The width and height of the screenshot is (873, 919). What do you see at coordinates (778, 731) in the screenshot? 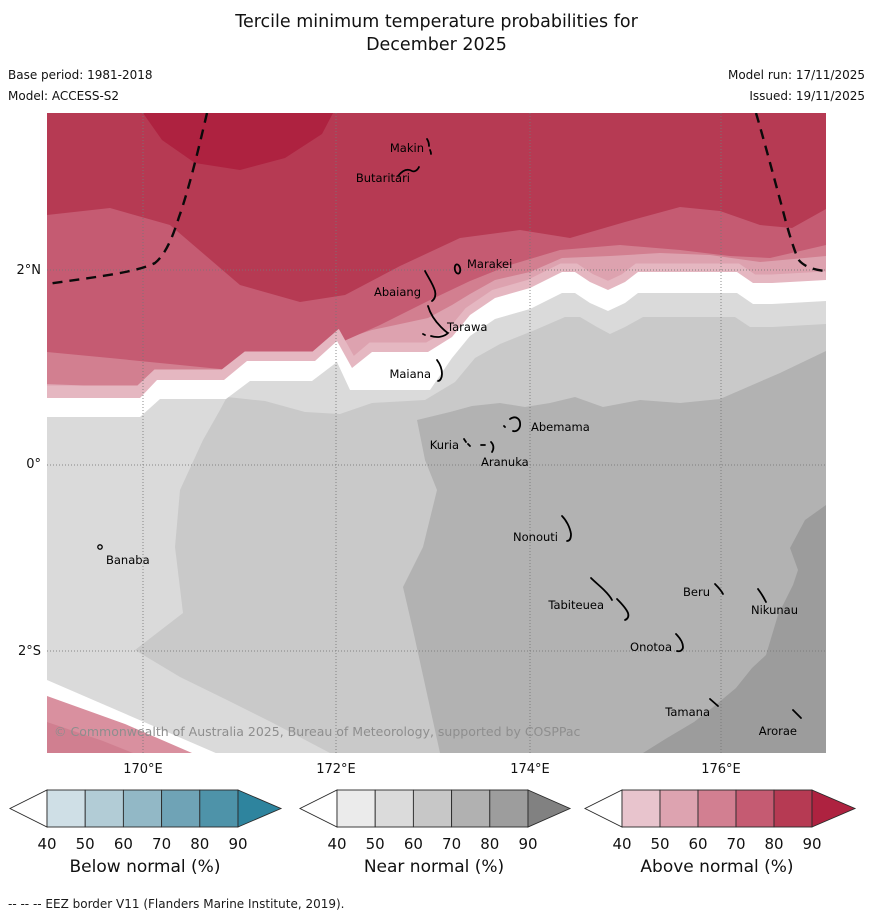
I see `arorae-label: Arorae` at bounding box center [778, 731].